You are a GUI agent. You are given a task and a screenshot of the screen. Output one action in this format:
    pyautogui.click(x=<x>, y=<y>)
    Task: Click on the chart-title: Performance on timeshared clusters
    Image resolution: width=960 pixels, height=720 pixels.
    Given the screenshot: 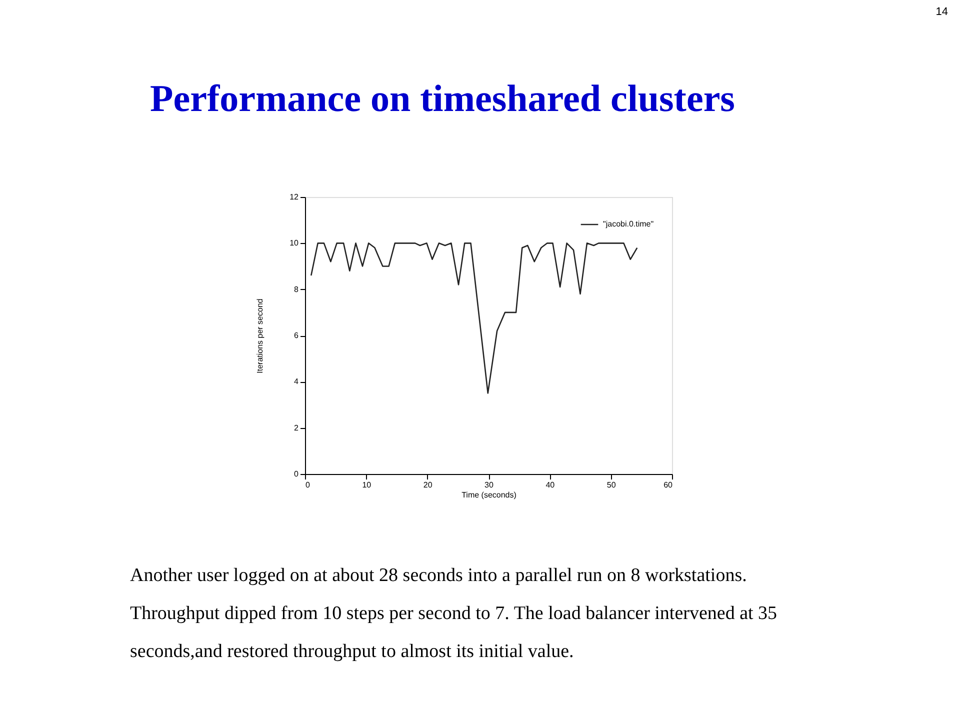 What is the action you would take?
    pyautogui.click(x=442, y=99)
    